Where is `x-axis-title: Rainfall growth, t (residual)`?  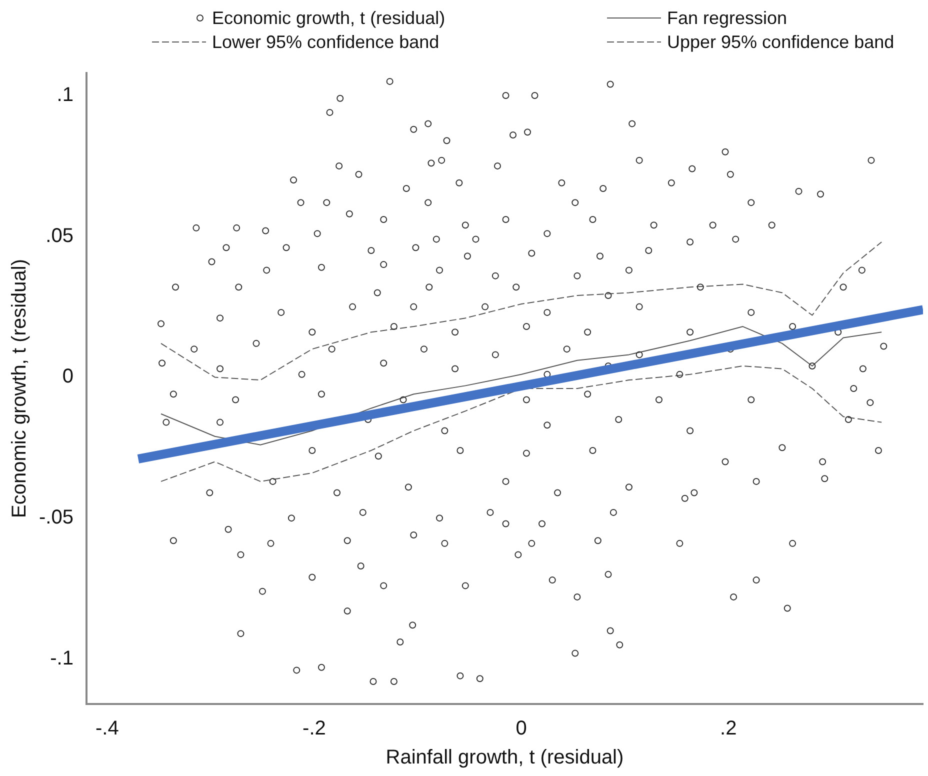 x-axis-title: Rainfall growth, t (residual) is located at coordinates (505, 757).